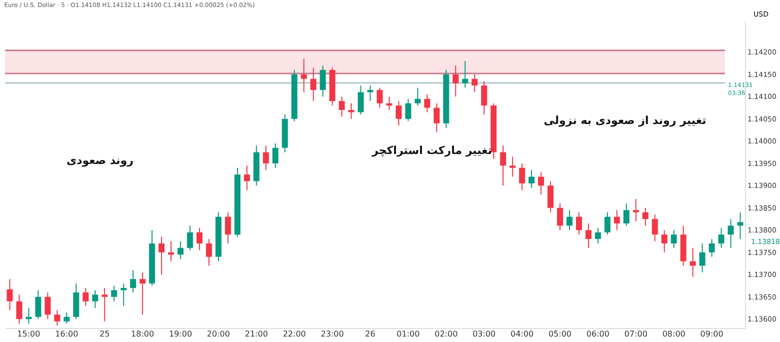 The image size is (780, 342). Describe the element at coordinates (560, 334) in the screenshot. I see `x-tick-label: 05:00` at that location.